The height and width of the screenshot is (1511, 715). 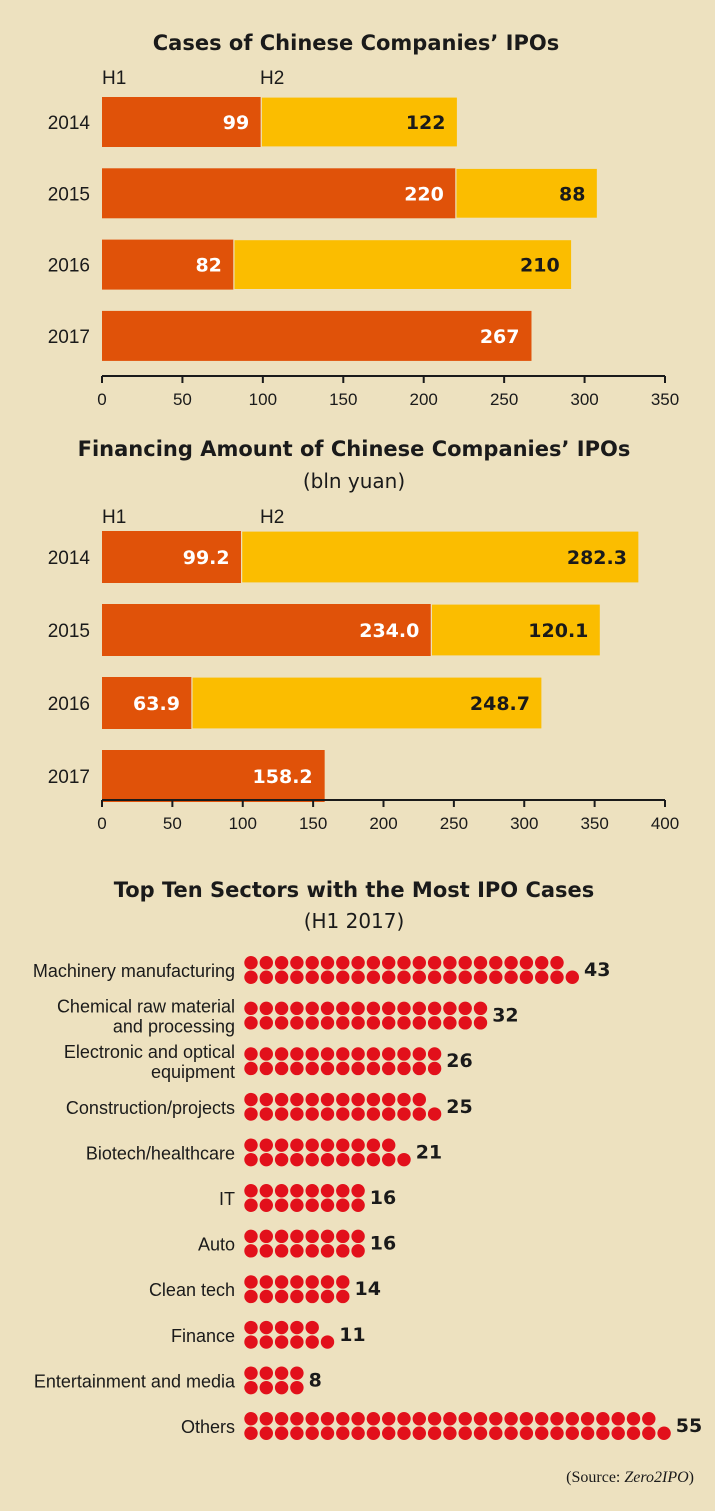 I want to click on chart3-value-label: 11, so click(x=352, y=1335).